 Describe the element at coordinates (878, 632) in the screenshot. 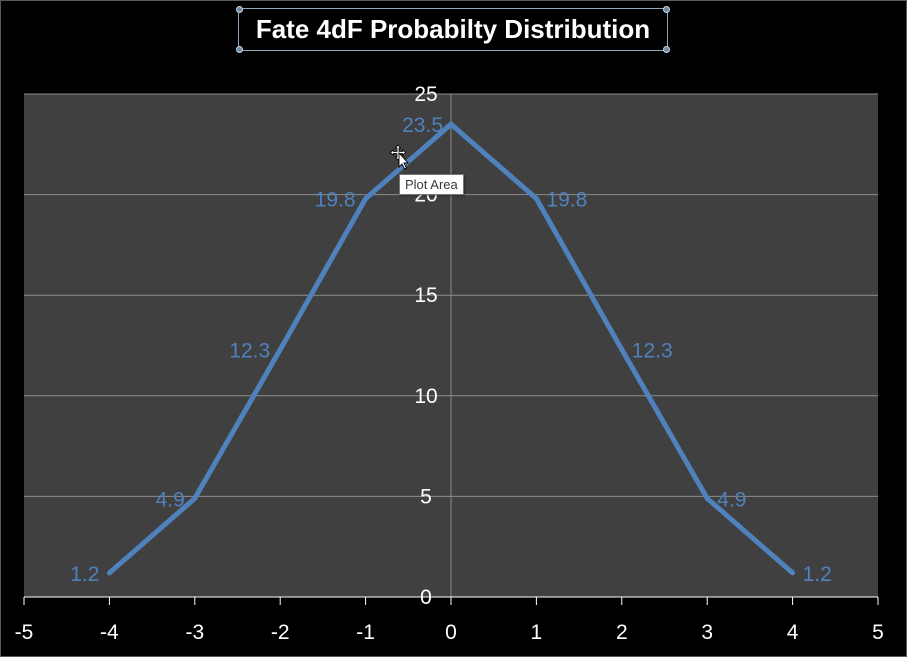

I see `x-tick-label: 5` at that location.